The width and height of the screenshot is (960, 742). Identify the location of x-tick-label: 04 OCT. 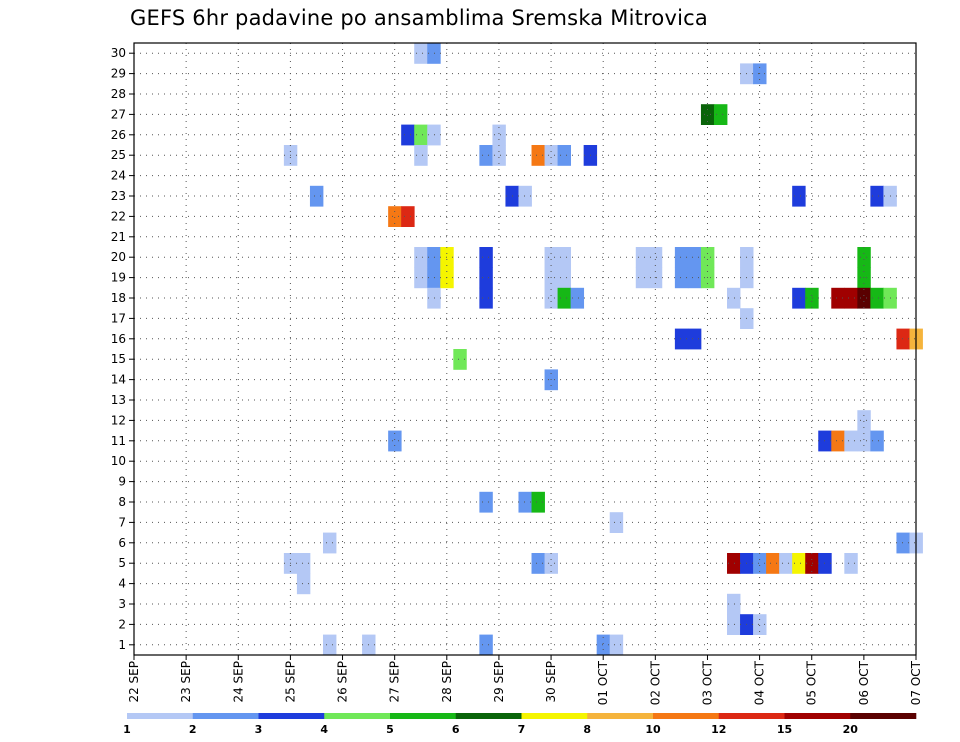
(760, 682).